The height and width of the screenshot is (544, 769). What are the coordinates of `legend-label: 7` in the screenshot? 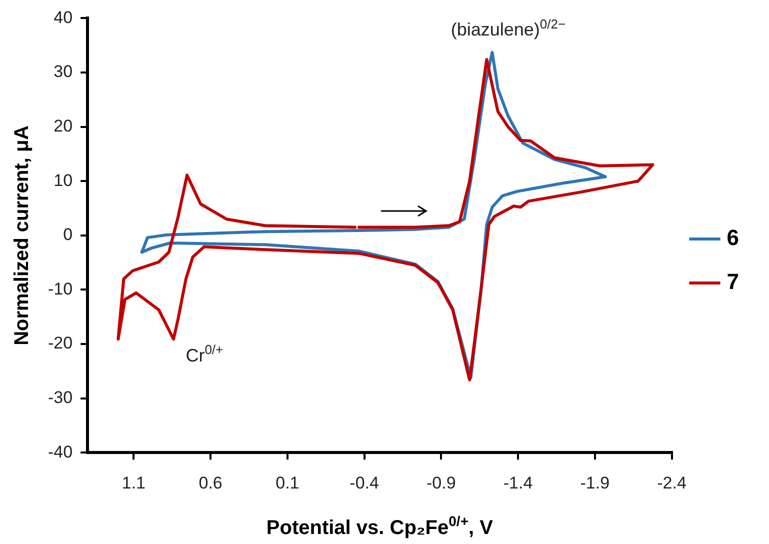 It's located at (733, 281).